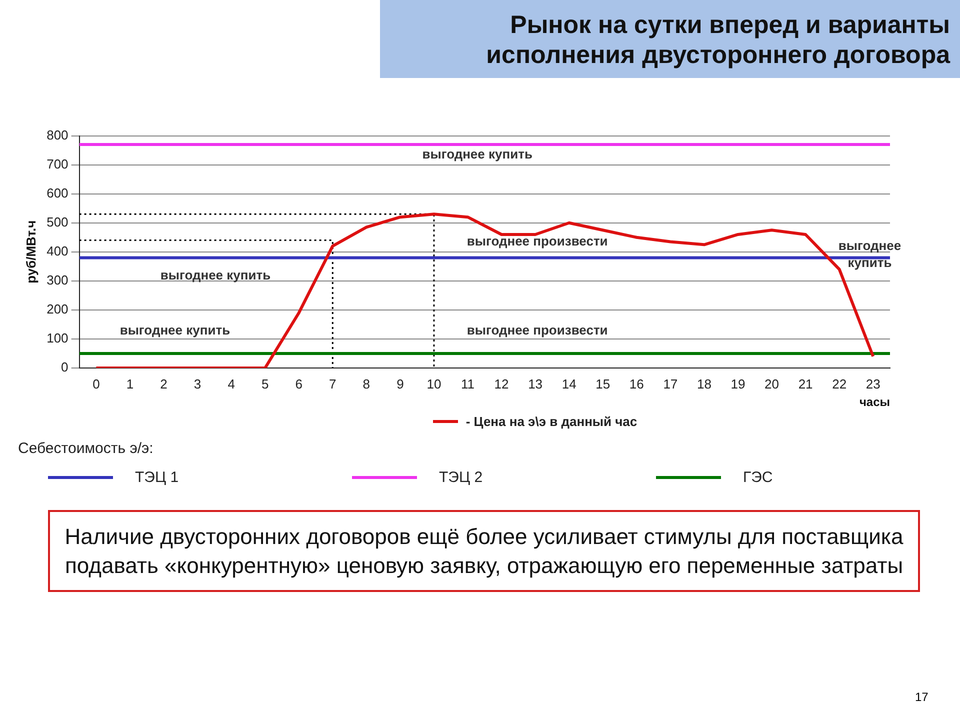 The height and width of the screenshot is (720, 960). What do you see at coordinates (265, 384) in the screenshot?
I see `x-tick-label: 5` at bounding box center [265, 384].